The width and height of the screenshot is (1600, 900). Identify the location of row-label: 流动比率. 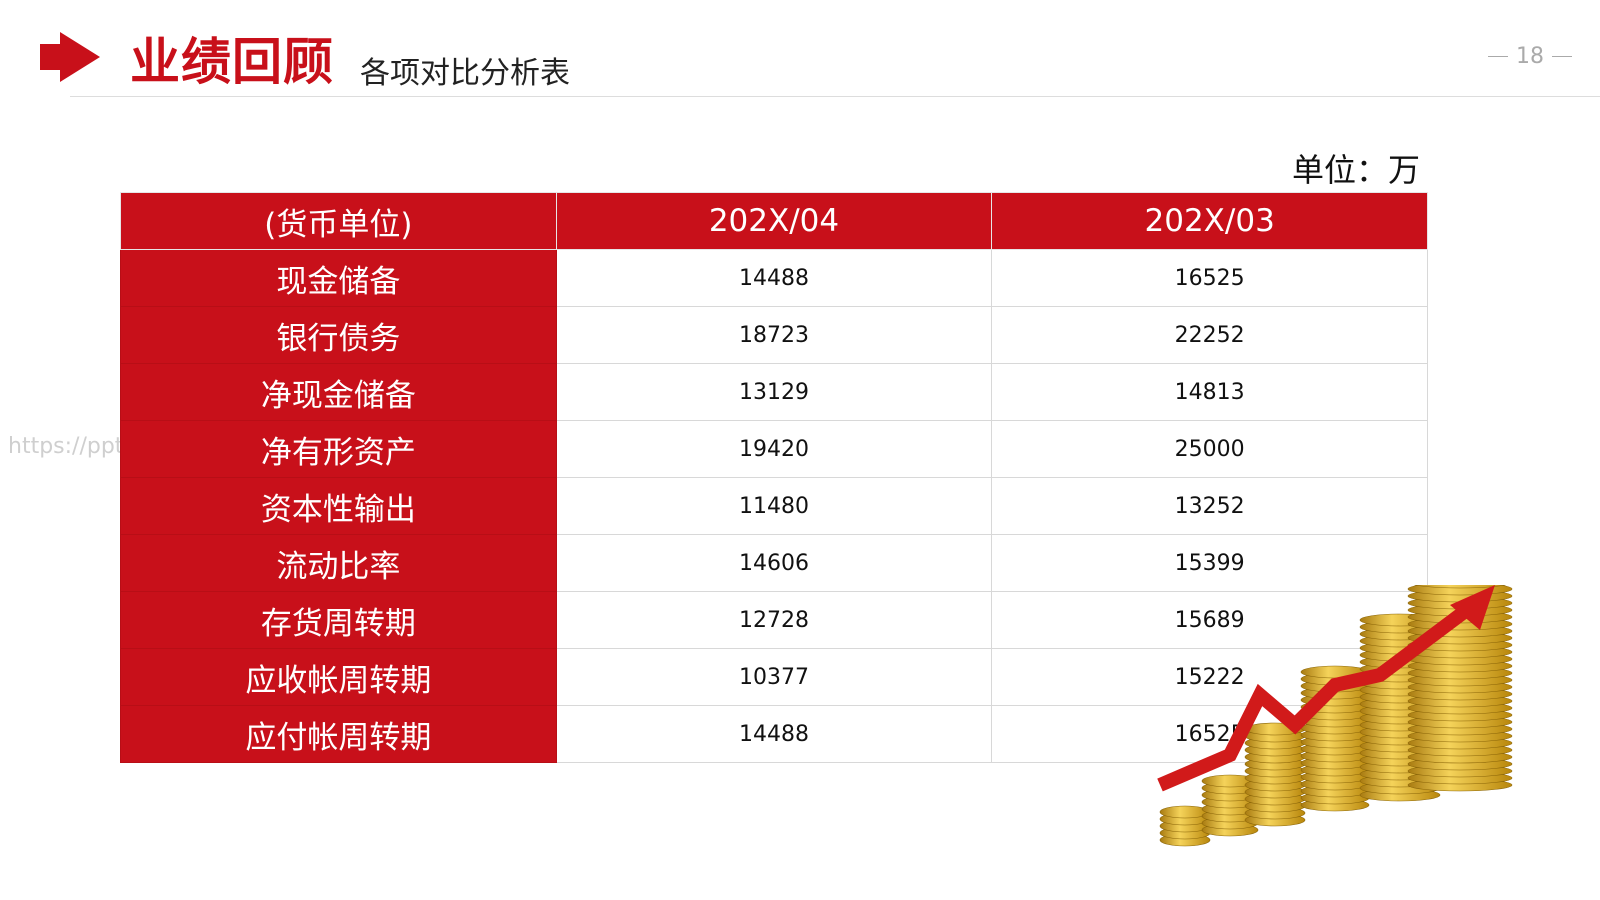
(338, 563).